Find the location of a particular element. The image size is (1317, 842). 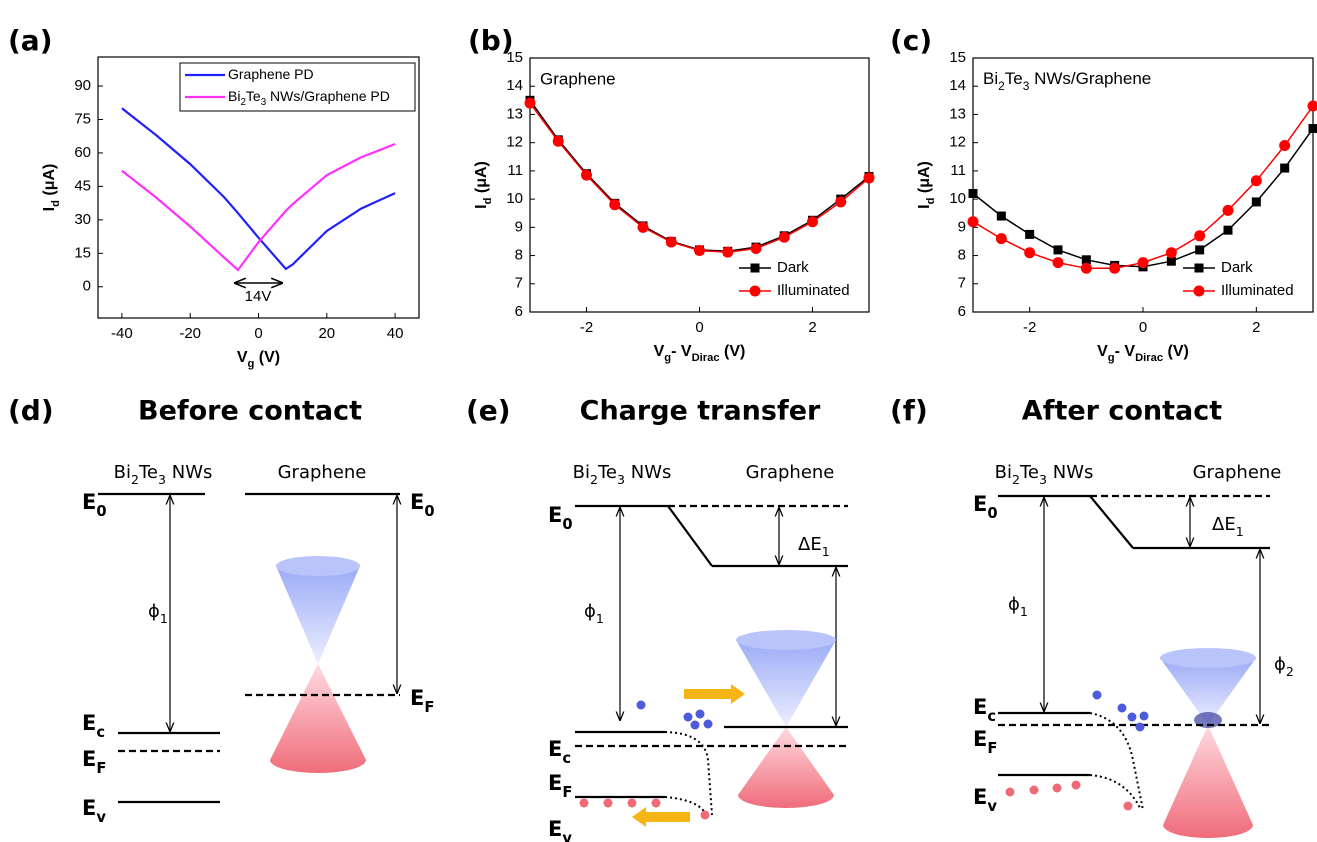

annotation: Bi2Te3 NWs/Graphene is located at coordinates (1067, 81).